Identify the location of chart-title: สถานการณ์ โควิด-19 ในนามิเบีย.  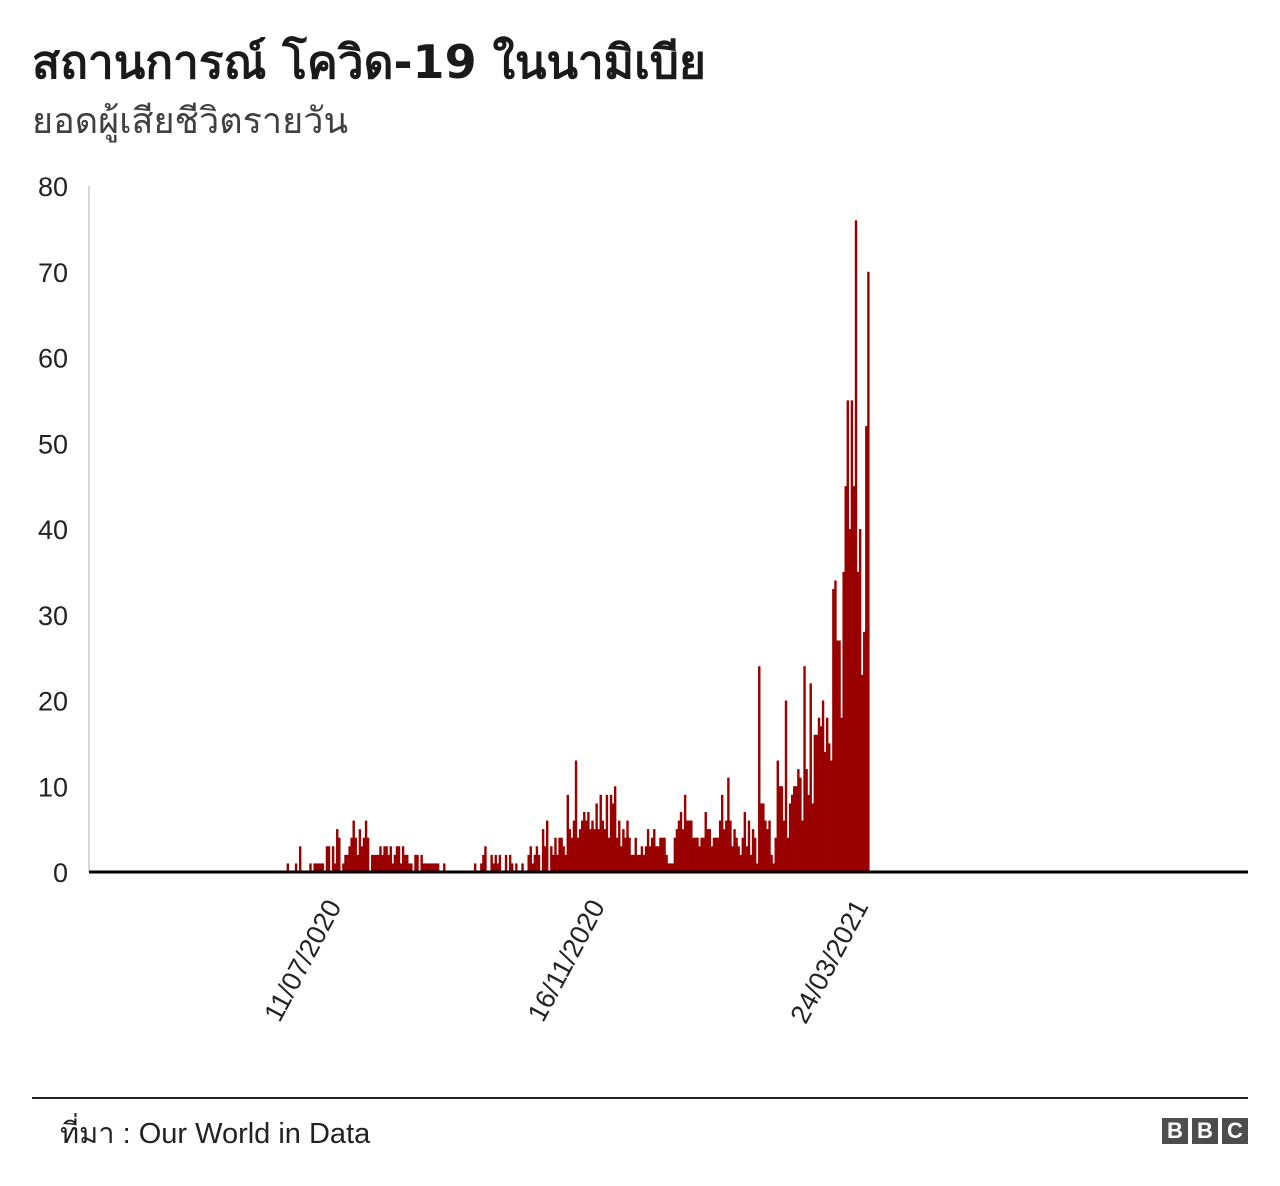
(369, 62).